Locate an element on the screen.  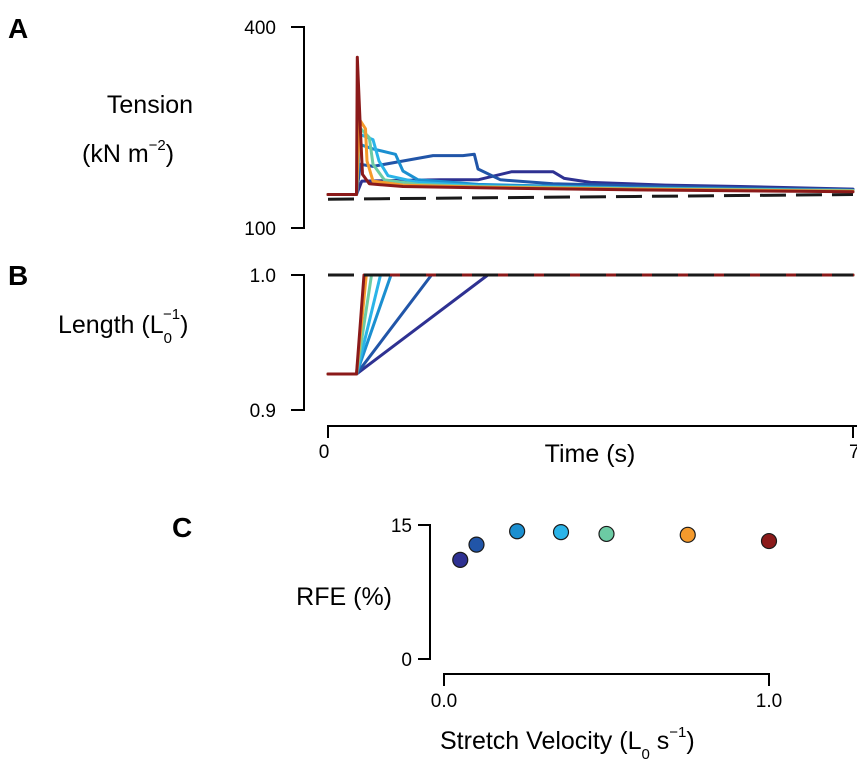
panel-c-xtick-label-end: 1.0 is located at coordinates (769, 701).